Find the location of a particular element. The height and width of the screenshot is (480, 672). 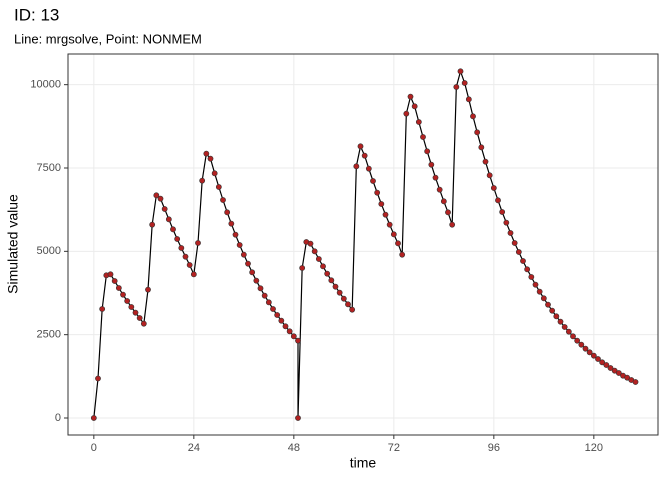

chart-subtitle: Line: mrgsolve, Point: NONMEM is located at coordinates (108, 38).